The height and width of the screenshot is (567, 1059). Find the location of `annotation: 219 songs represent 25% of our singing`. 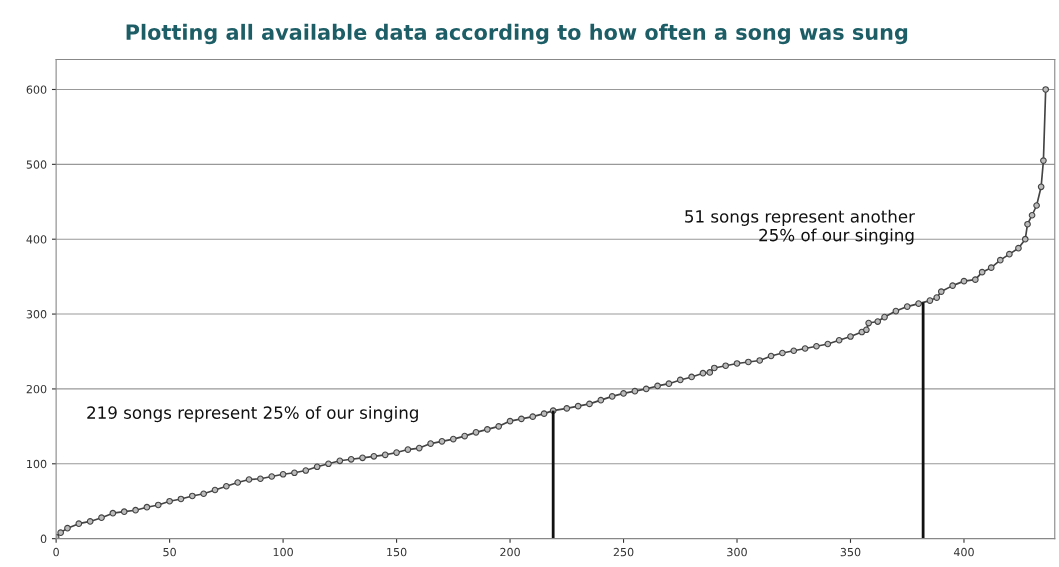

annotation: 219 songs represent 25% of our singing is located at coordinates (252, 414).